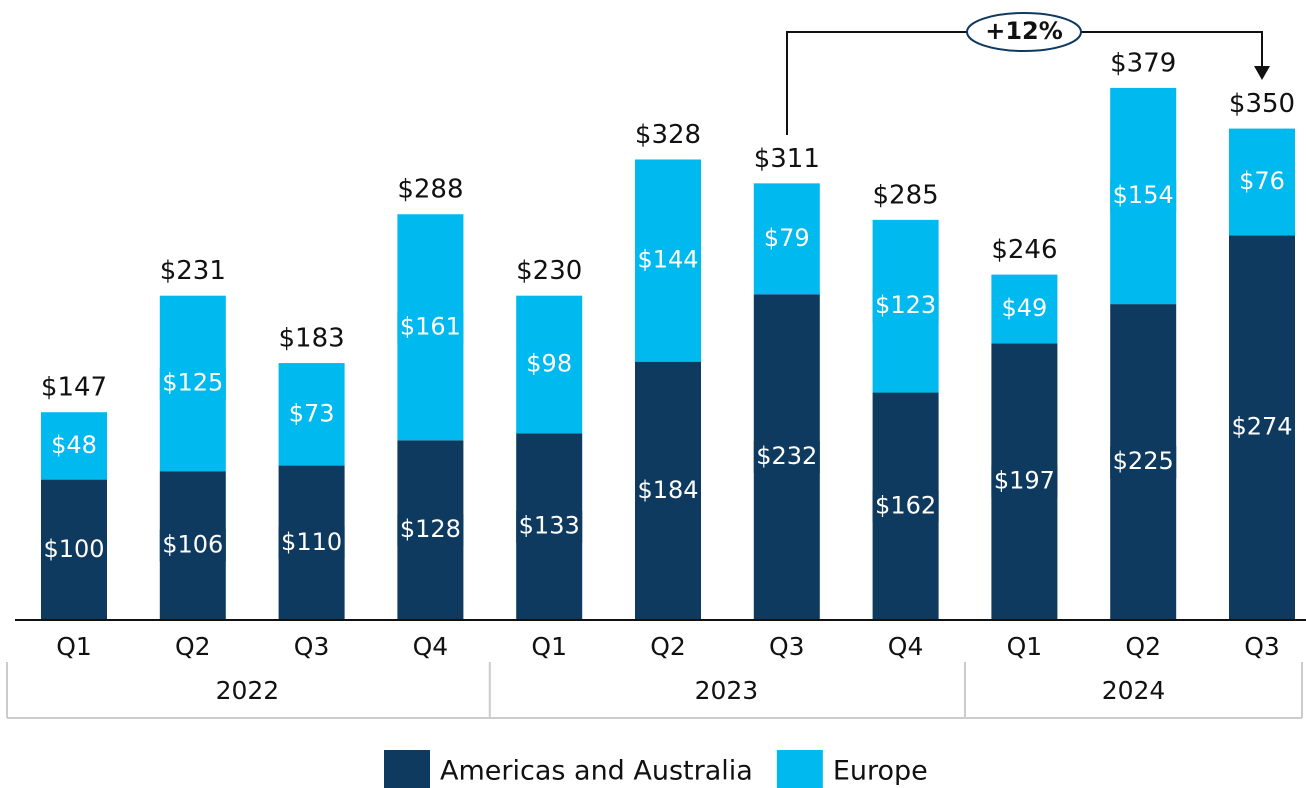 The height and width of the screenshot is (788, 1306). Describe the element at coordinates (1024, 250) in the screenshot. I see `total-label: $246` at that location.